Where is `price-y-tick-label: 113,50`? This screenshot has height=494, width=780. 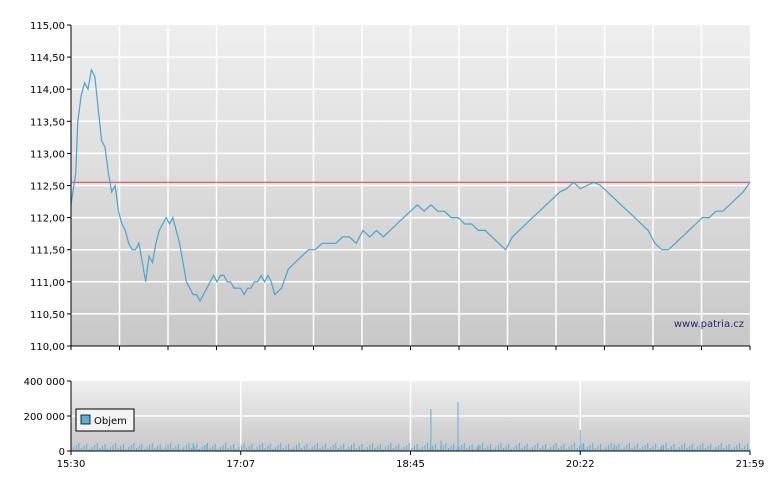
price-y-tick-label: 113,50 is located at coordinates (47, 122).